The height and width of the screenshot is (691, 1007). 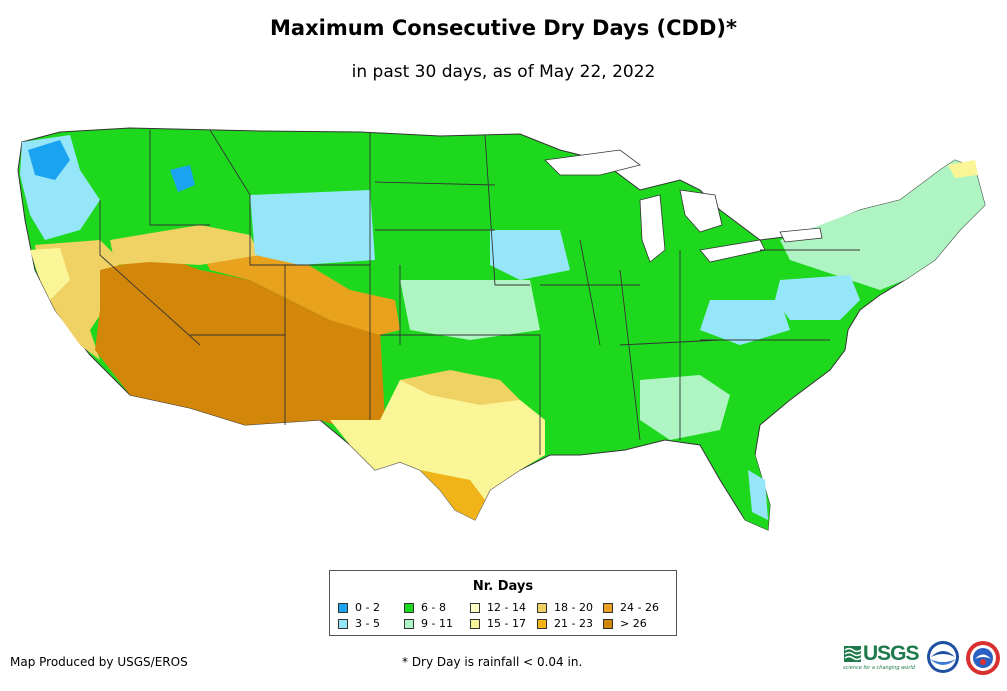 I want to click on lake-superior, so click(x=592, y=162).